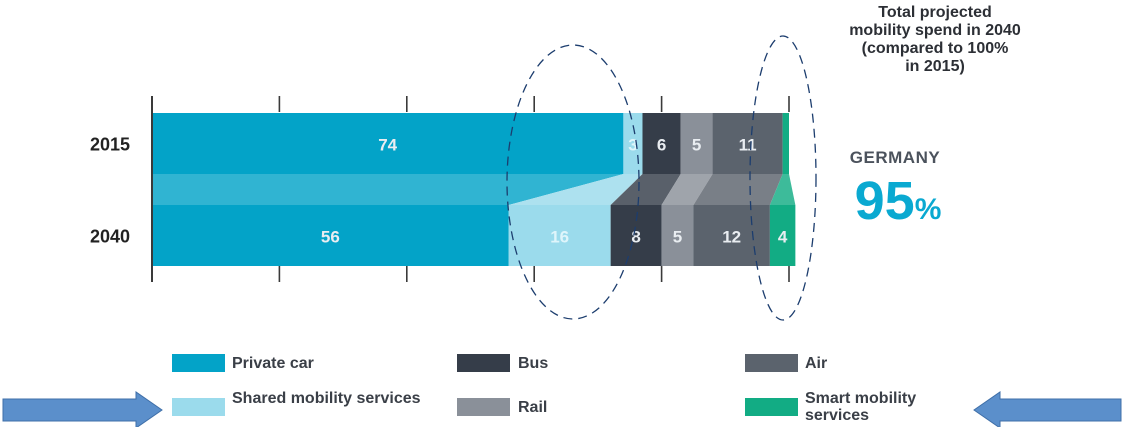 The height and width of the screenshot is (427, 1124). Describe the element at coordinates (533, 407) in the screenshot. I see `legend-label-rail: Rail` at that location.